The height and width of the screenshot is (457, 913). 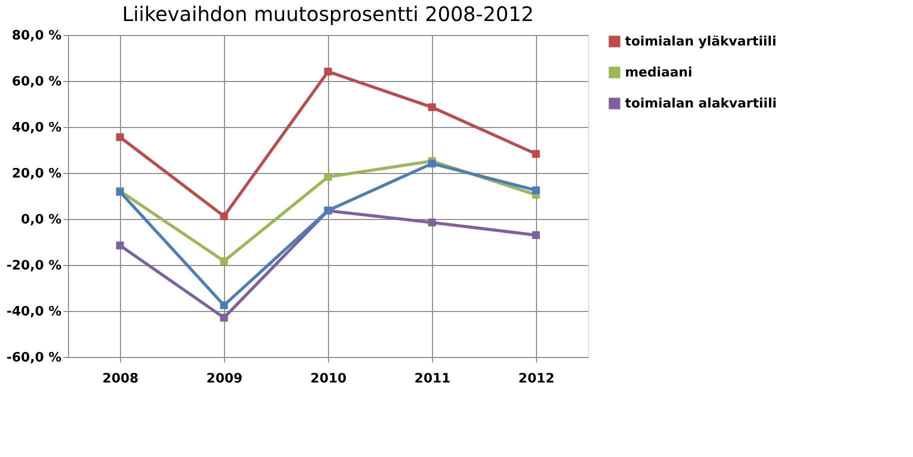 What do you see at coordinates (328, 379) in the screenshot?
I see `x-tick-label: 2010` at bounding box center [328, 379].